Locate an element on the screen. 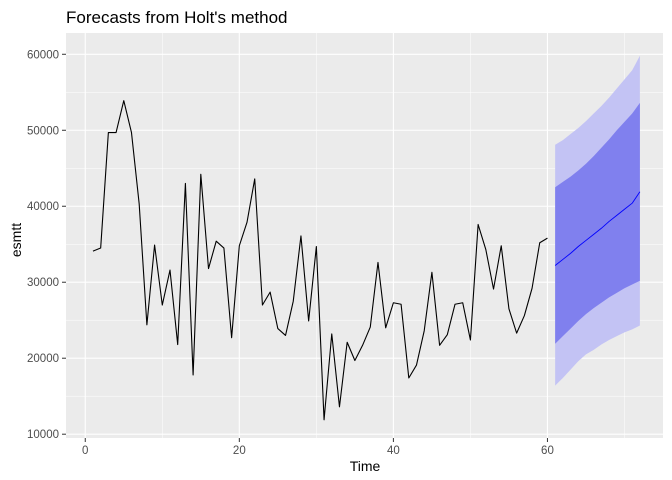  prediction-interval-bands is located at coordinates (597, 220).